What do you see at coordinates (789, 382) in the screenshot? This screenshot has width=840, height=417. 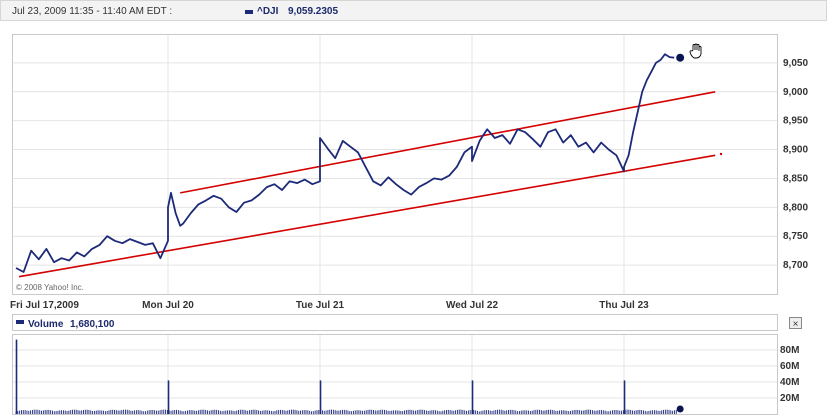 I see `volume-y-tick-label: 40M` at bounding box center [789, 382].